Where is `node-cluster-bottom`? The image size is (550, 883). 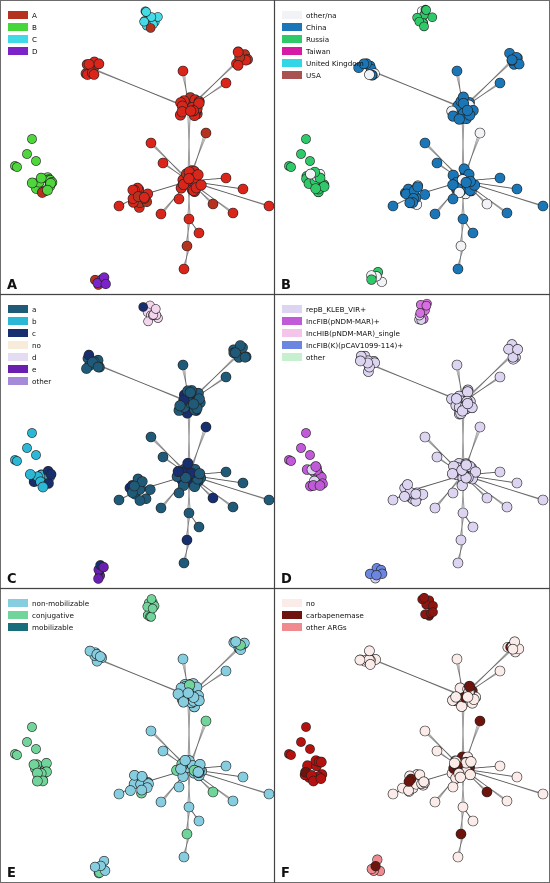
node-cluster-bottom is located at coordinates (376, 573).